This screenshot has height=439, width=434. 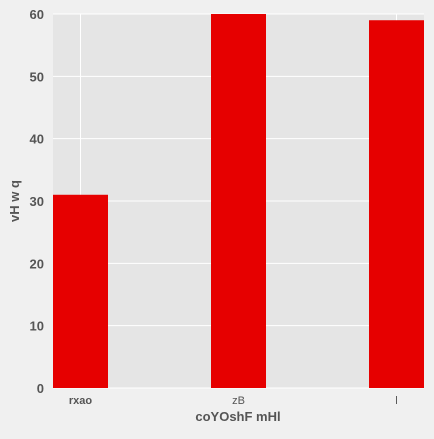 I want to click on x-tick-labels: rxao zB l, so click(x=233, y=401).